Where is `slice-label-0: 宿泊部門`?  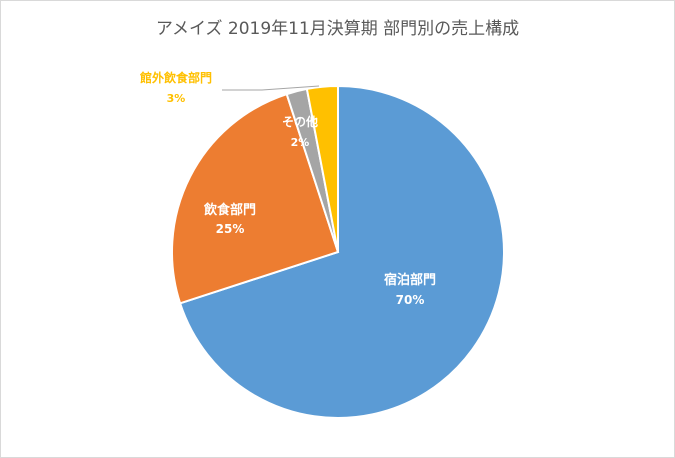 slice-label-0: 宿泊部門 is located at coordinates (410, 280).